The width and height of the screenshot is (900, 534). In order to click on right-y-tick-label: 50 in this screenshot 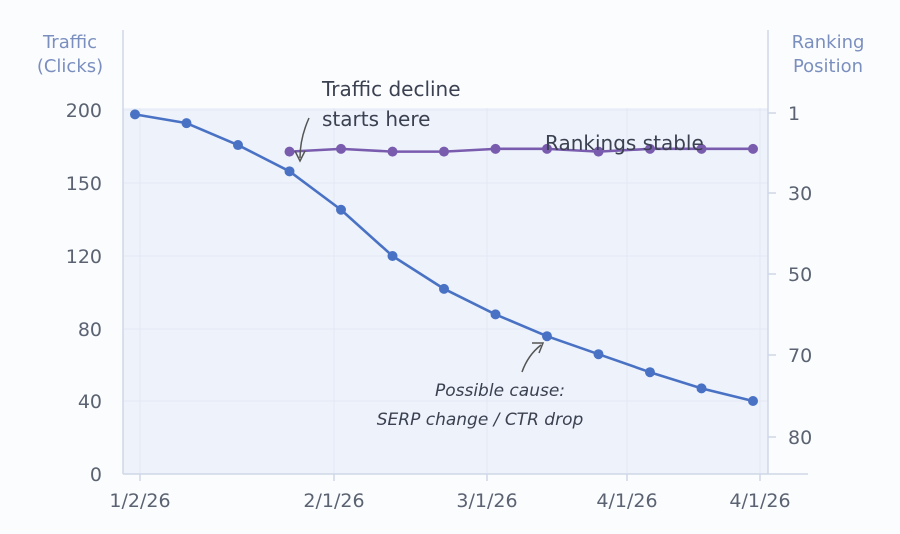, I will do `click(800, 275)`.